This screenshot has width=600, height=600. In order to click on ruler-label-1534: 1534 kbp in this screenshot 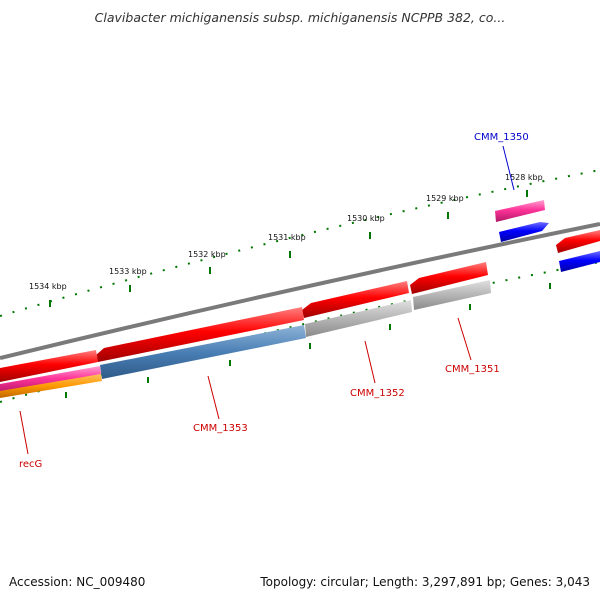, I will do `click(48, 286)`.